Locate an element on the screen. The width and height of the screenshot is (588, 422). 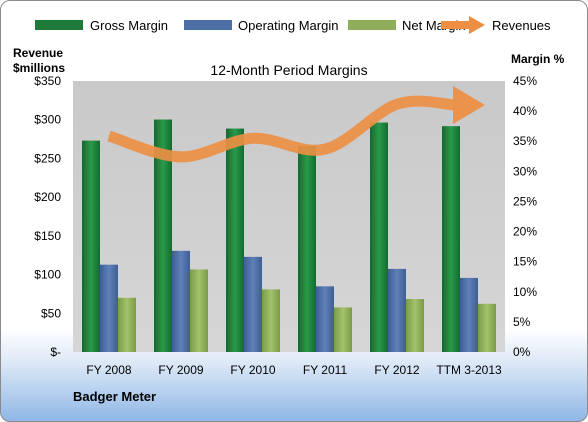
left-tick-label-1: $50 is located at coordinates (51, 313).